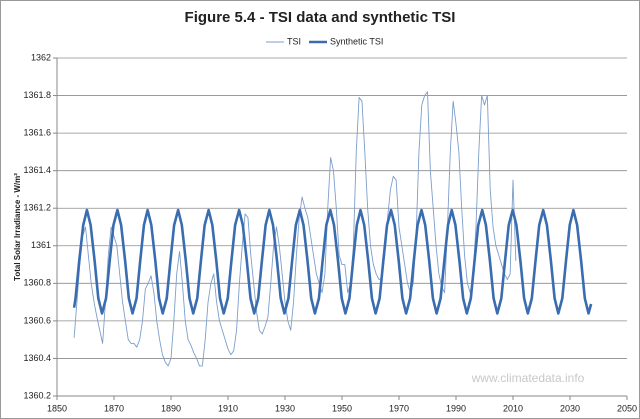 The height and width of the screenshot is (419, 640). I want to click on x-tick-label: 1930, so click(285, 408).